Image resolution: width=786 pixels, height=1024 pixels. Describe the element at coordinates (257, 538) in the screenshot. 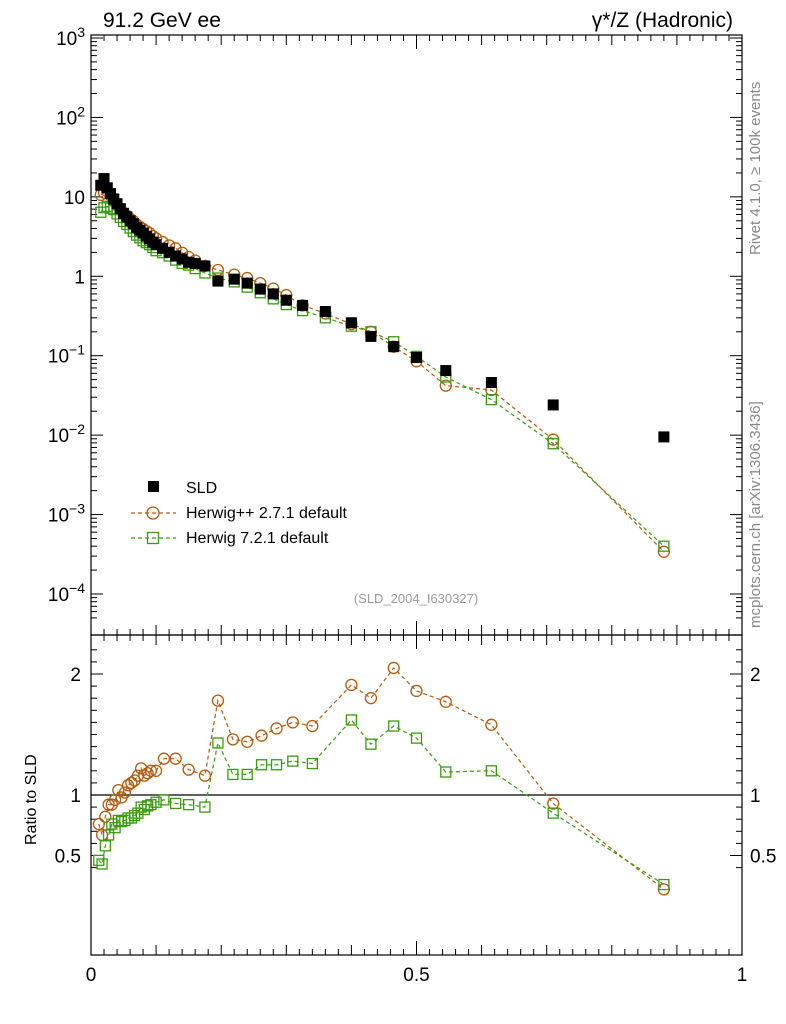

I see `legend-label-herwig7: Herwig 7.2.1 default` at that location.